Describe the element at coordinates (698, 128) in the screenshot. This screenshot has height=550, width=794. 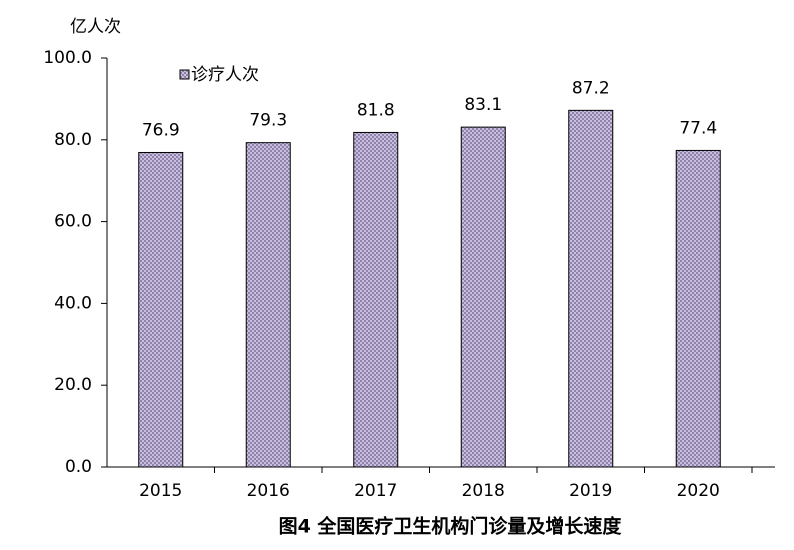
I see `value-label: 77.4` at that location.